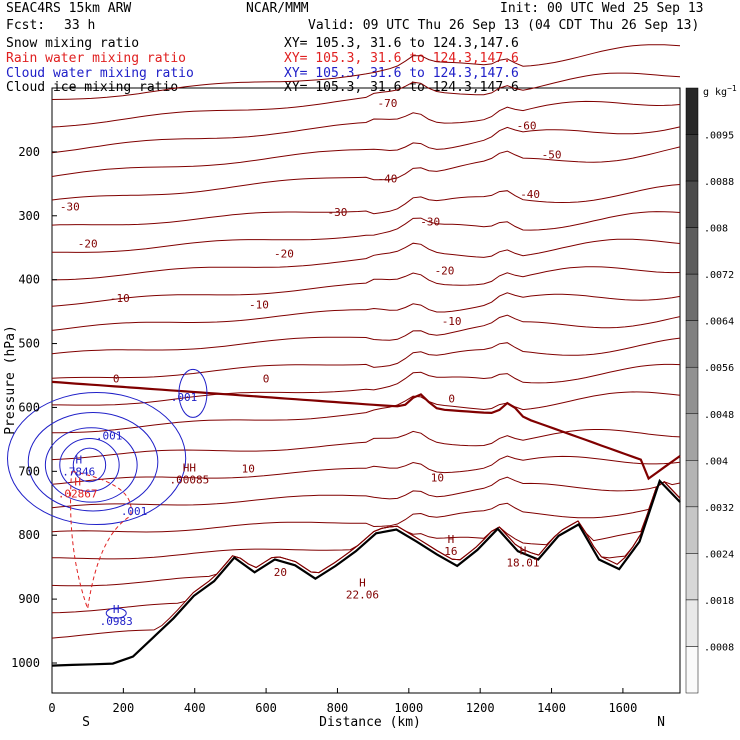 The height and width of the screenshot is (740, 740). I want to click on colorbar-label: .0064, so click(719, 322).